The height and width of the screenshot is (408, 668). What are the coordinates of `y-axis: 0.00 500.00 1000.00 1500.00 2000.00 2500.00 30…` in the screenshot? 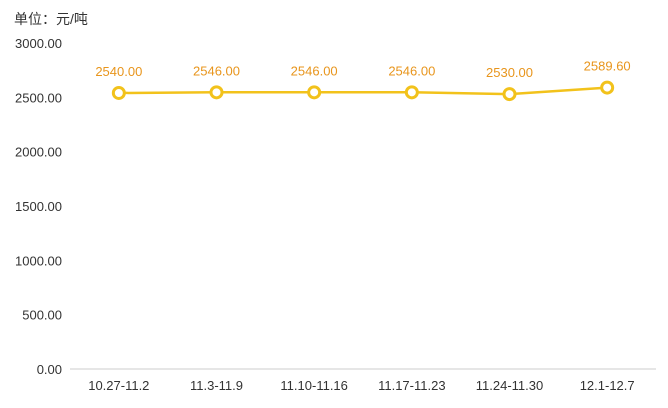 It's located at (38, 206).